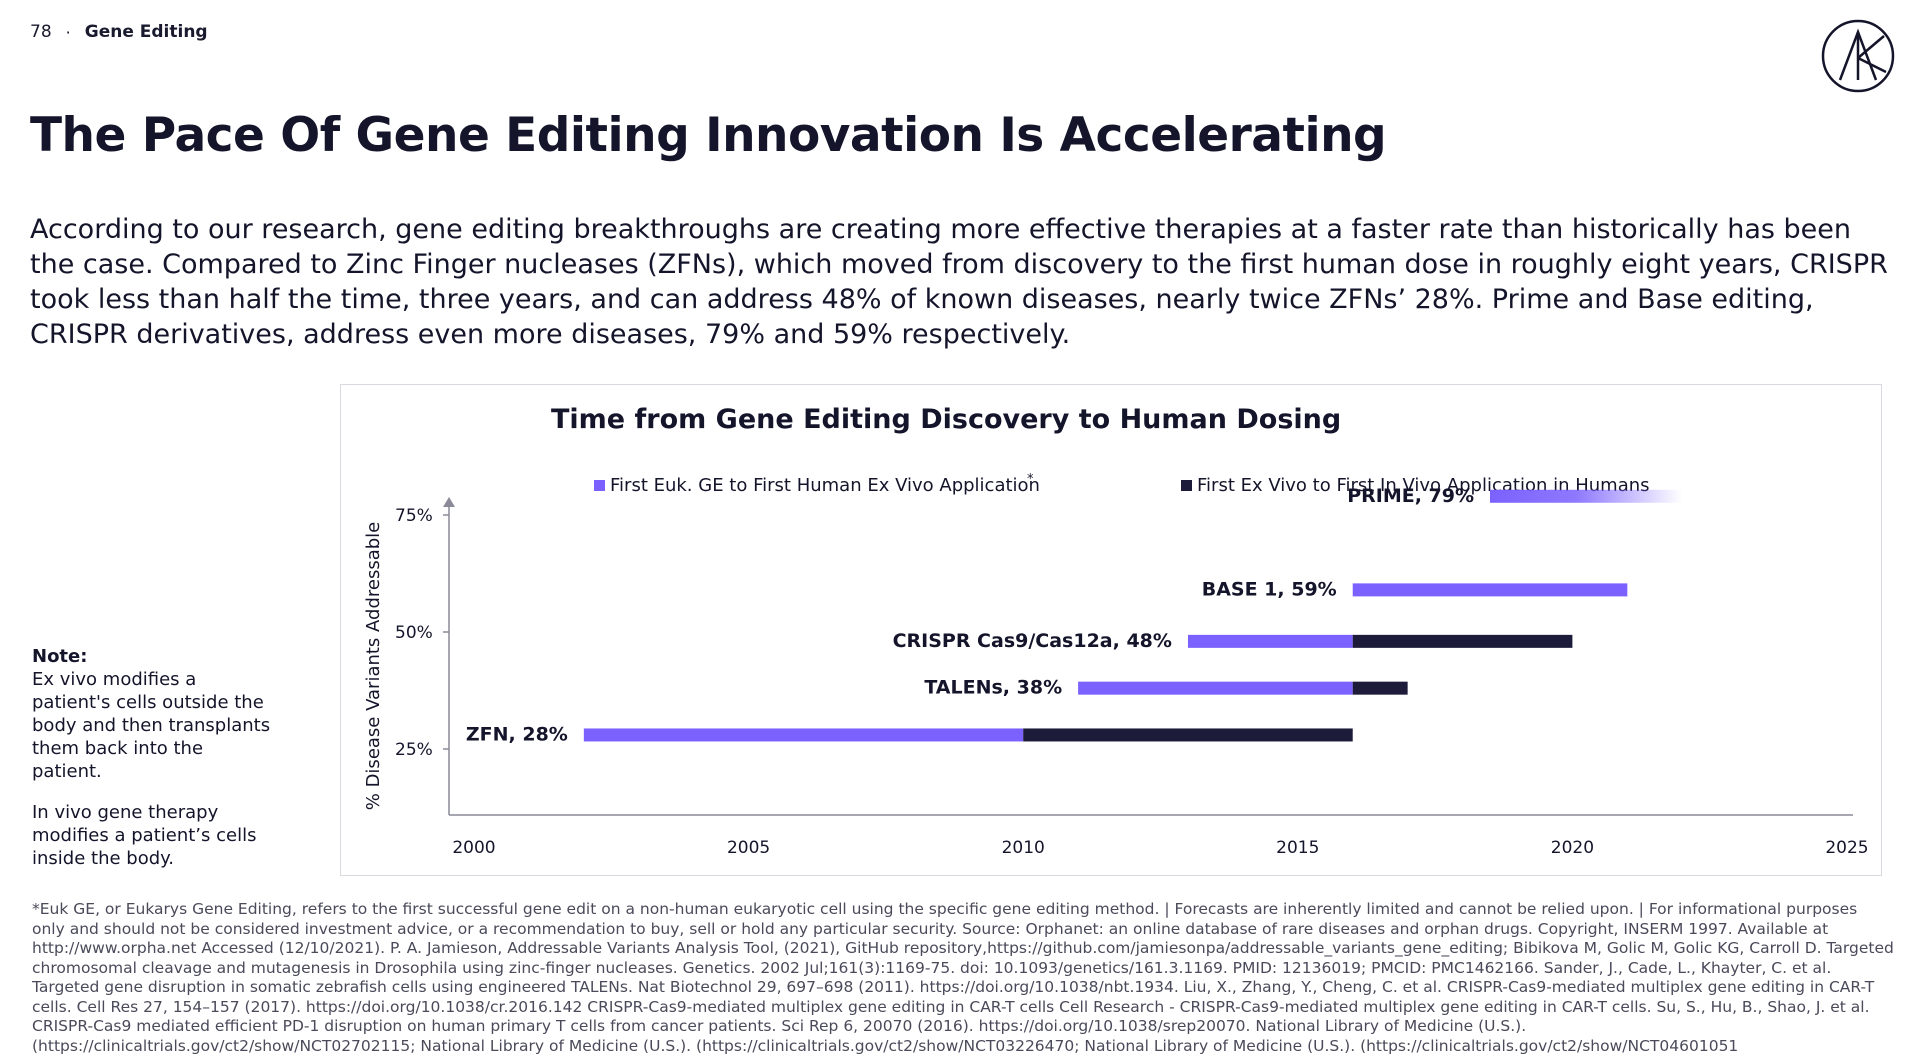 This screenshot has width=1920, height=1064. I want to click on y-tick-label: 25%, so click(414, 750).